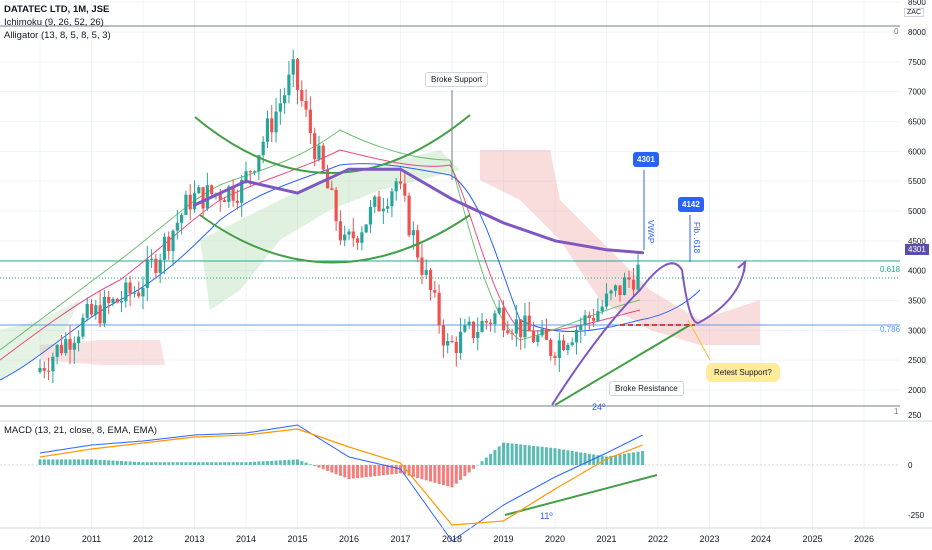  I want to click on price-flag-4301: 4301, so click(646, 159).